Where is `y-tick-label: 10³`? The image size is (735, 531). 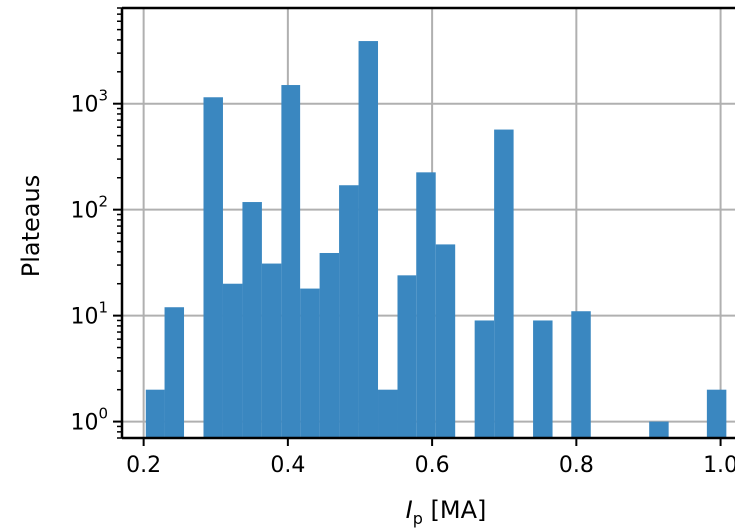 y-tick-label: 10³ is located at coordinates (89, 102).